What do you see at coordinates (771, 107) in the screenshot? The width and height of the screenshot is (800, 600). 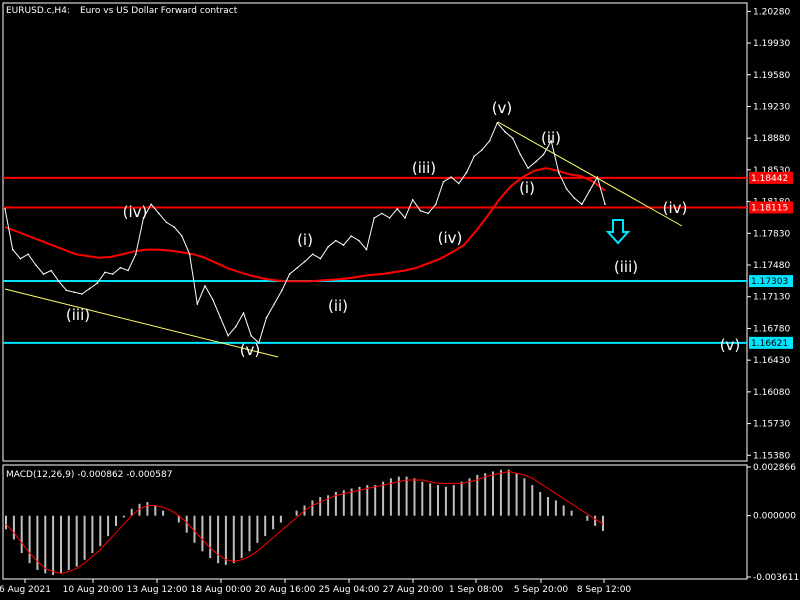 I see `price-tick-label: 1.19230` at bounding box center [771, 107].